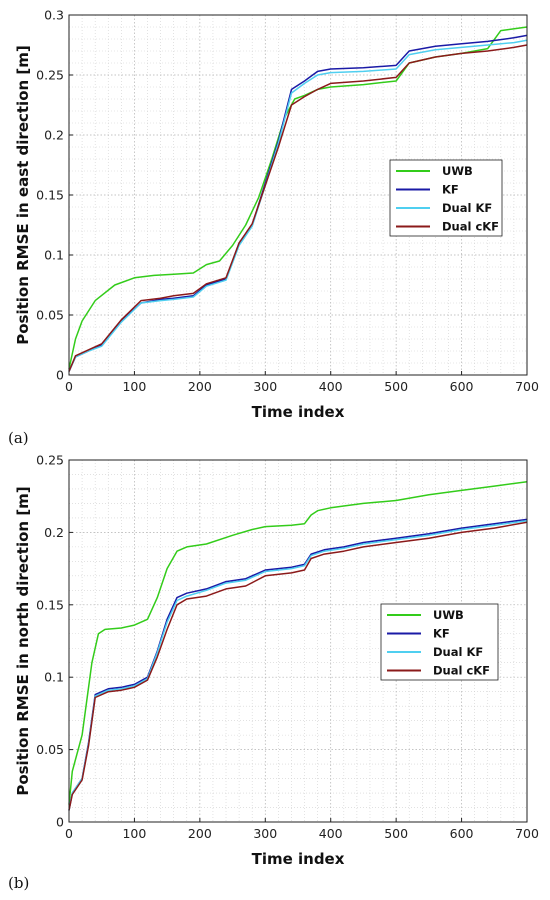  Describe the element at coordinates (18, 883) in the screenshot. I see `panel-label: (b)` at that location.